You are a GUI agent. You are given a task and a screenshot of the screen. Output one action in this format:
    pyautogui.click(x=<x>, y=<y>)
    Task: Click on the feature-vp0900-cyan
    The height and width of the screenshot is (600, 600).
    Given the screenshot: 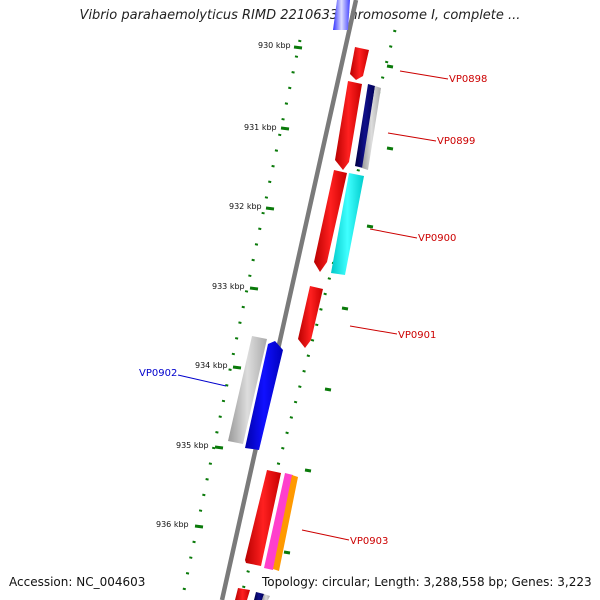 What is the action you would take?
    pyautogui.click(x=347, y=224)
    